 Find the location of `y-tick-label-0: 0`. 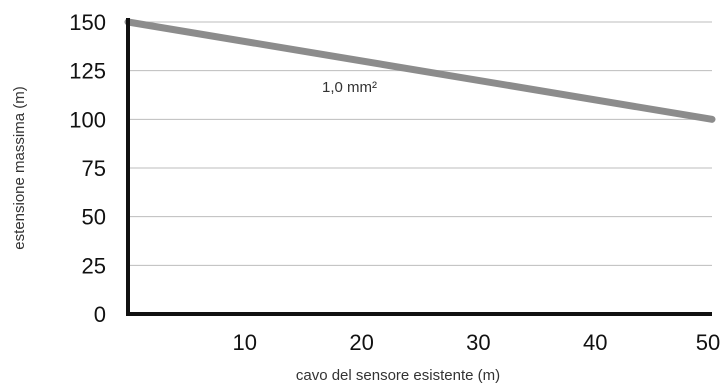

y-tick-label-0: 0 is located at coordinates (100, 314).